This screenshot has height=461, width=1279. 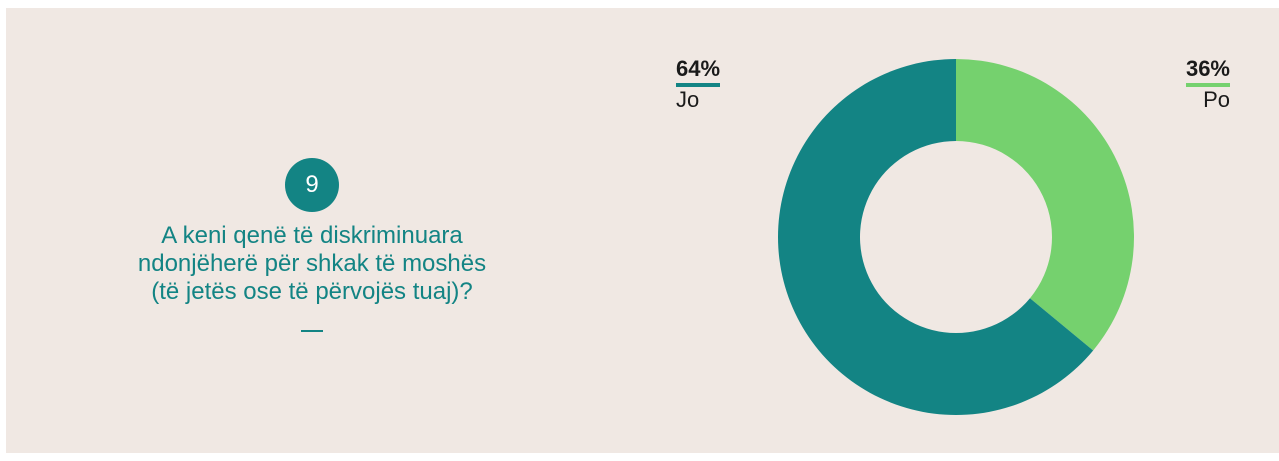 What do you see at coordinates (1216, 99) in the screenshot?
I see `legend-po-label: Po` at bounding box center [1216, 99].